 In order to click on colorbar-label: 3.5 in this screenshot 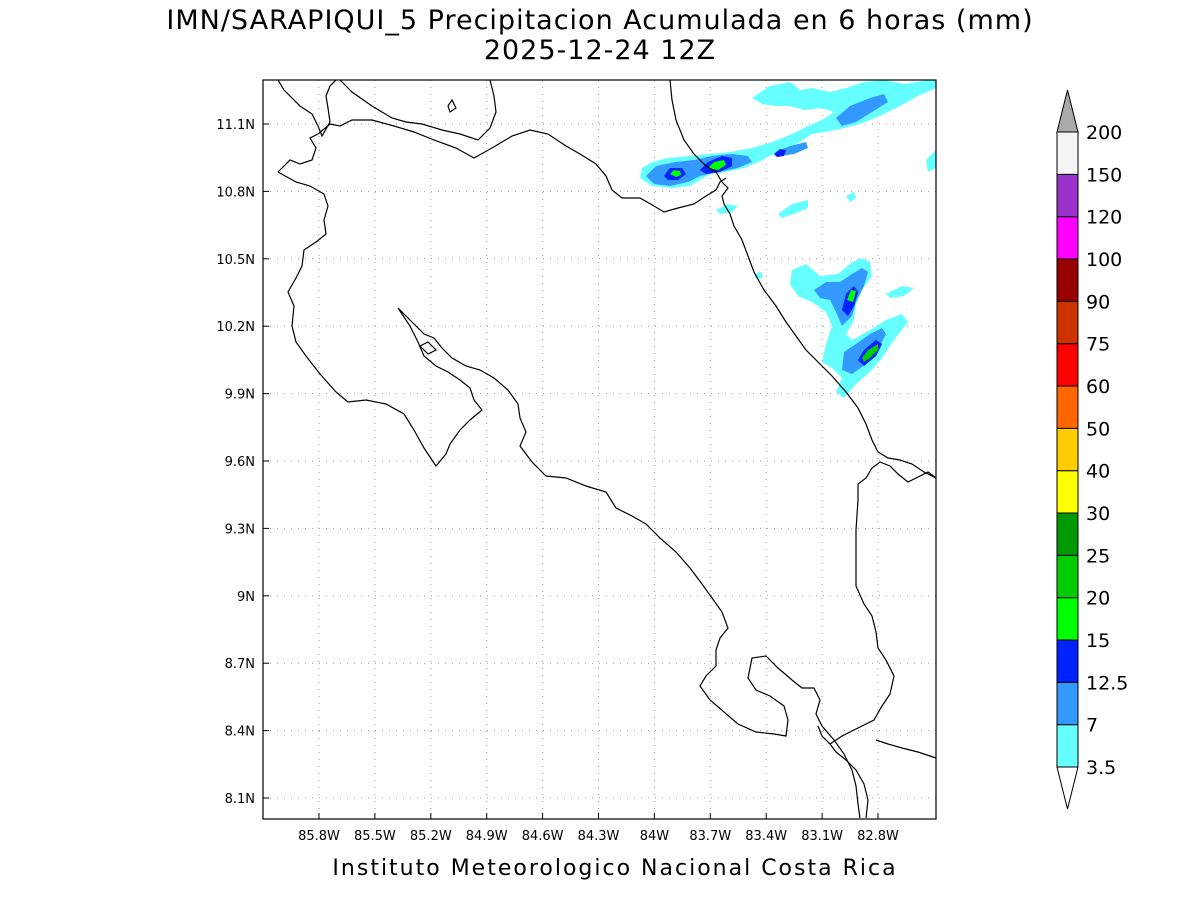, I will do `click(1101, 768)`.